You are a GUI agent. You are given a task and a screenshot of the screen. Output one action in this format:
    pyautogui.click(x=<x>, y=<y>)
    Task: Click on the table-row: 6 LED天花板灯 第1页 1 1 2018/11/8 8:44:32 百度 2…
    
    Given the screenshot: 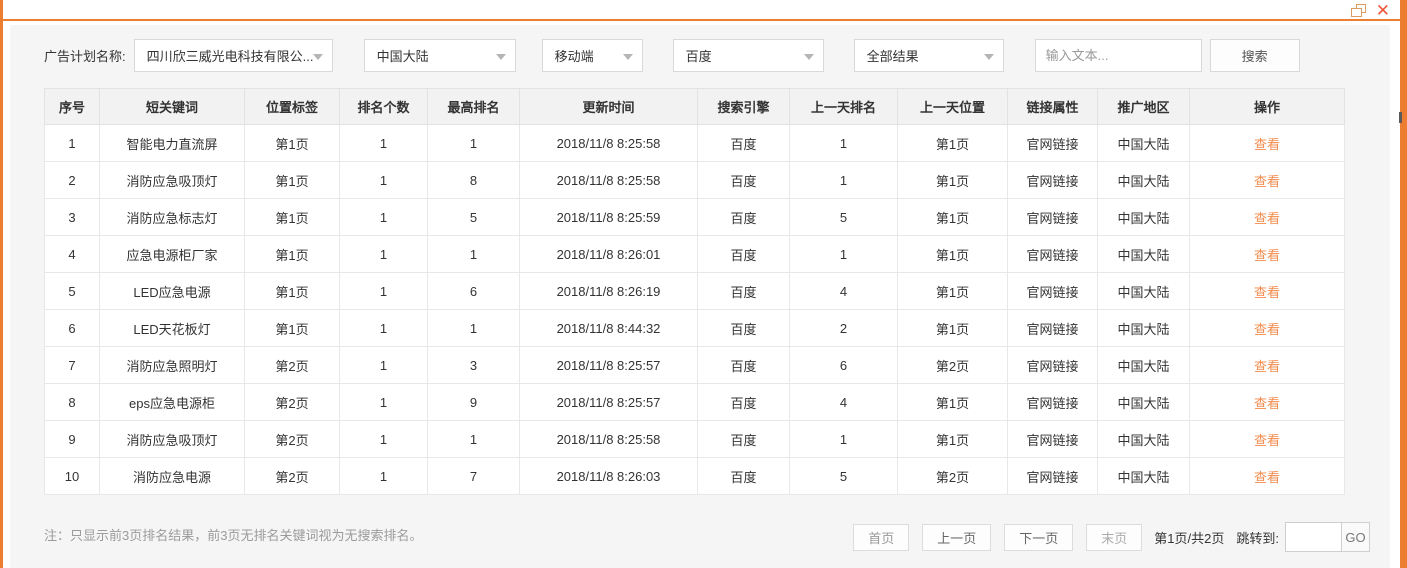 What is the action you would take?
    pyautogui.click(x=694, y=328)
    